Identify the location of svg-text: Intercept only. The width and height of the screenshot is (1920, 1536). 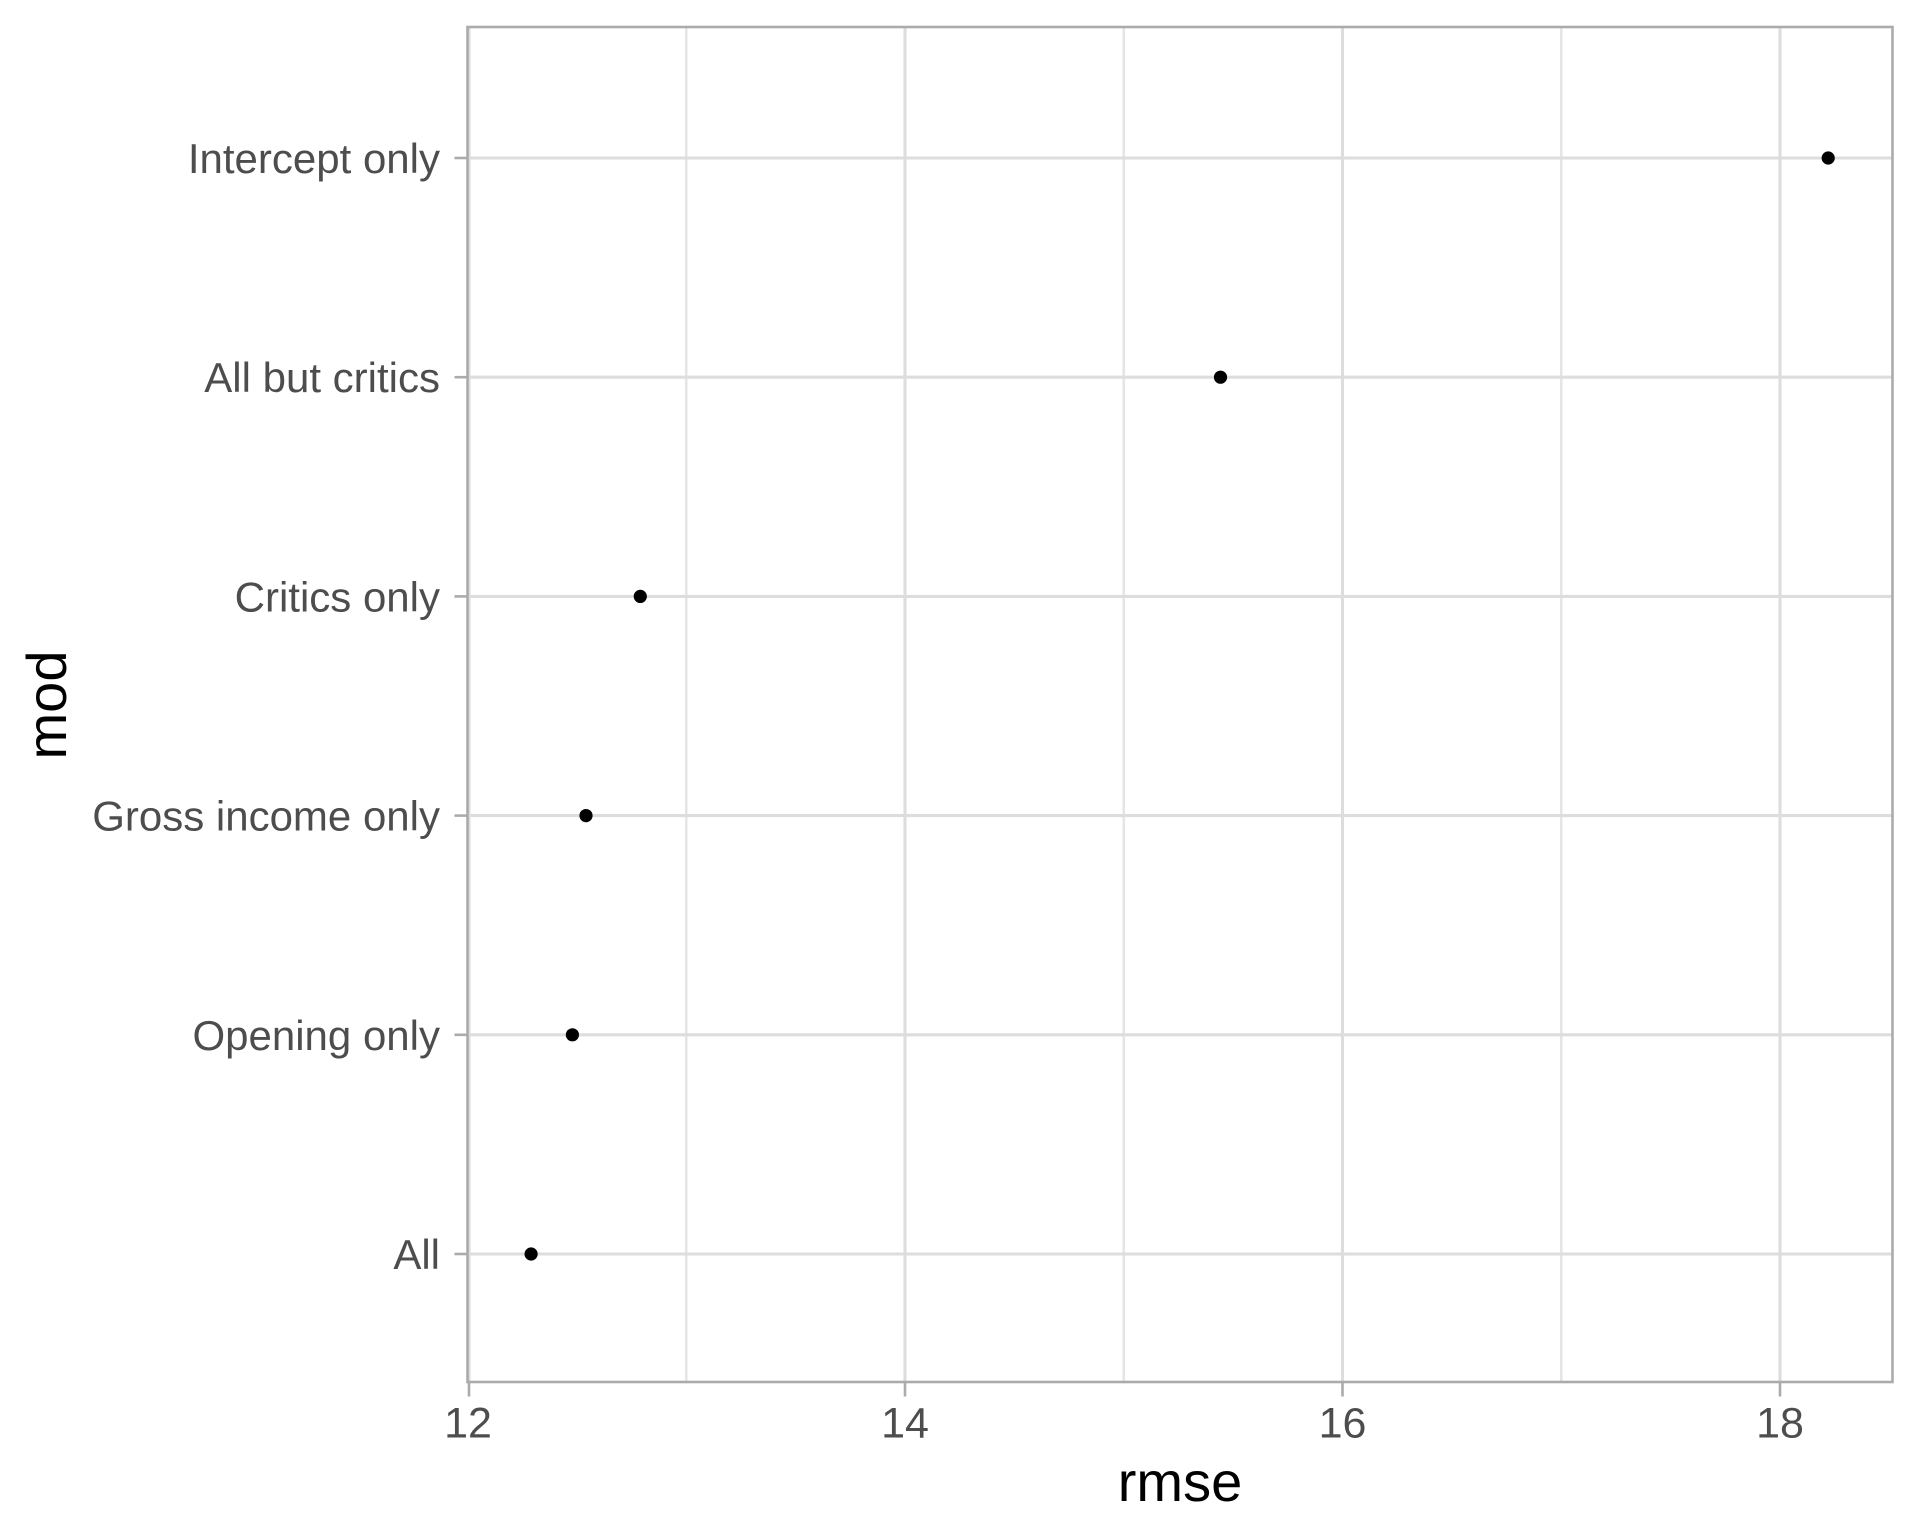
(314, 158).